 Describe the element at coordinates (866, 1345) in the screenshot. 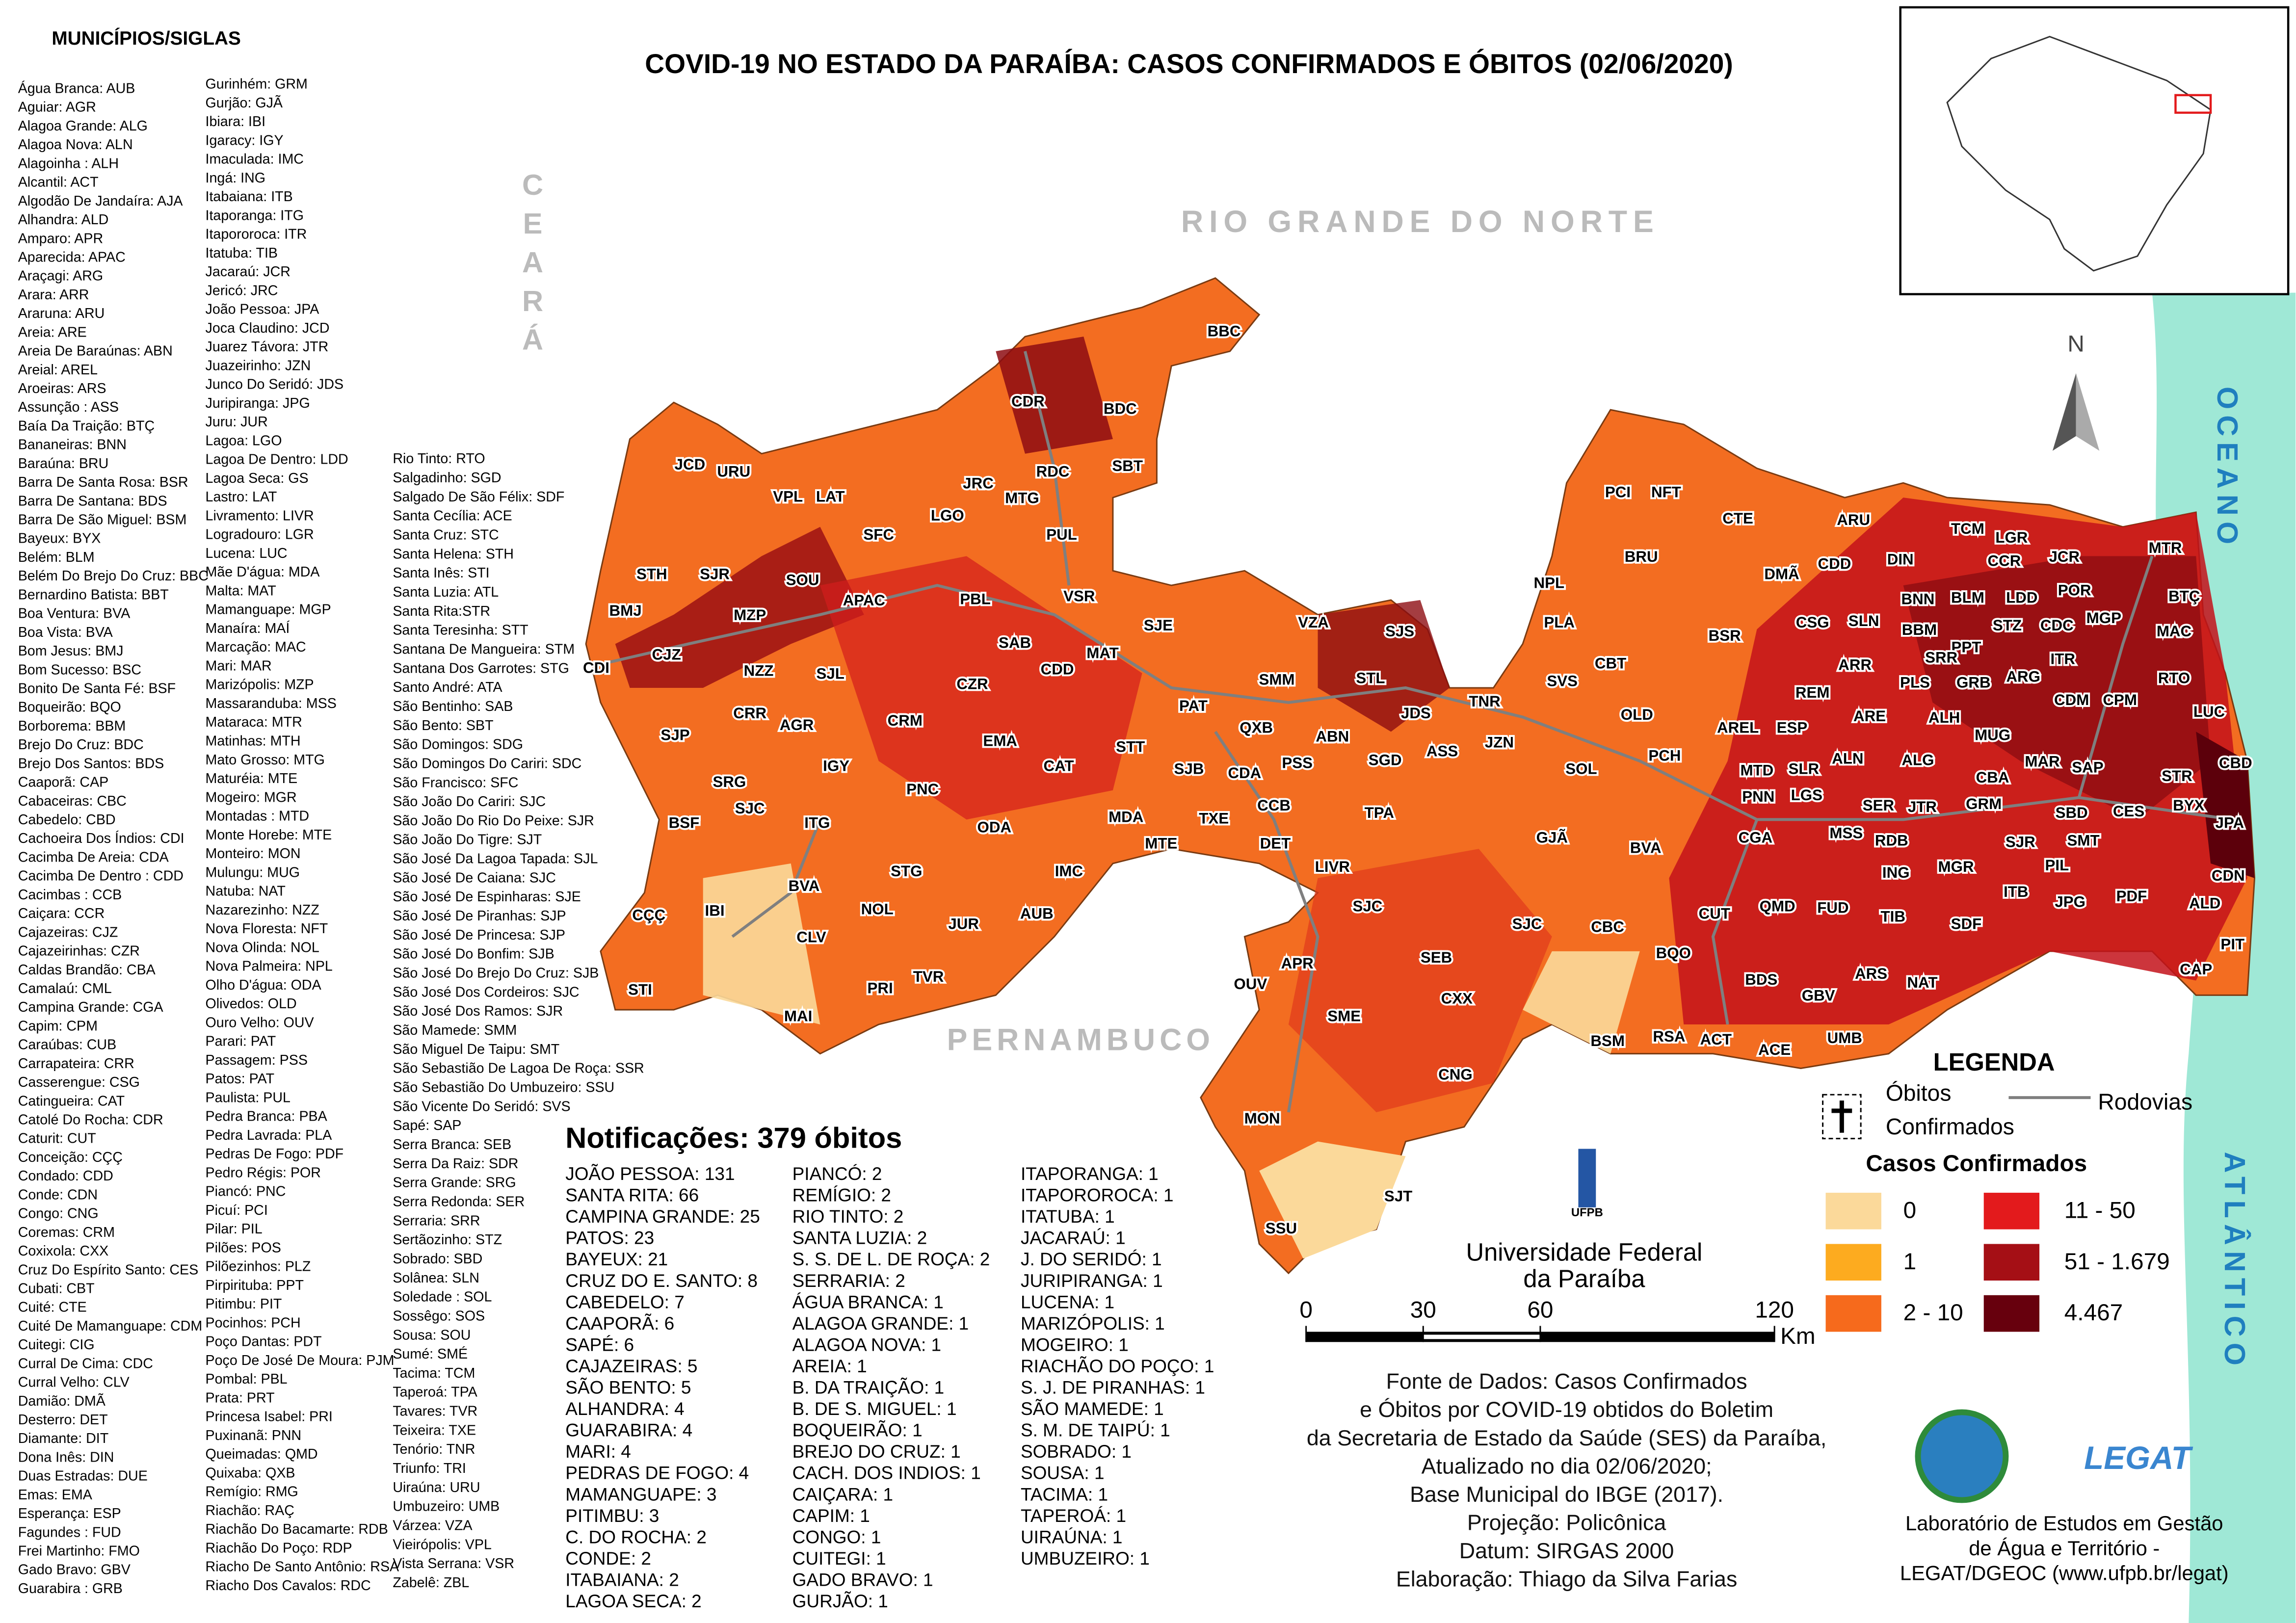

I see `notification-entry: ALAGOA NOVA: 1` at that location.